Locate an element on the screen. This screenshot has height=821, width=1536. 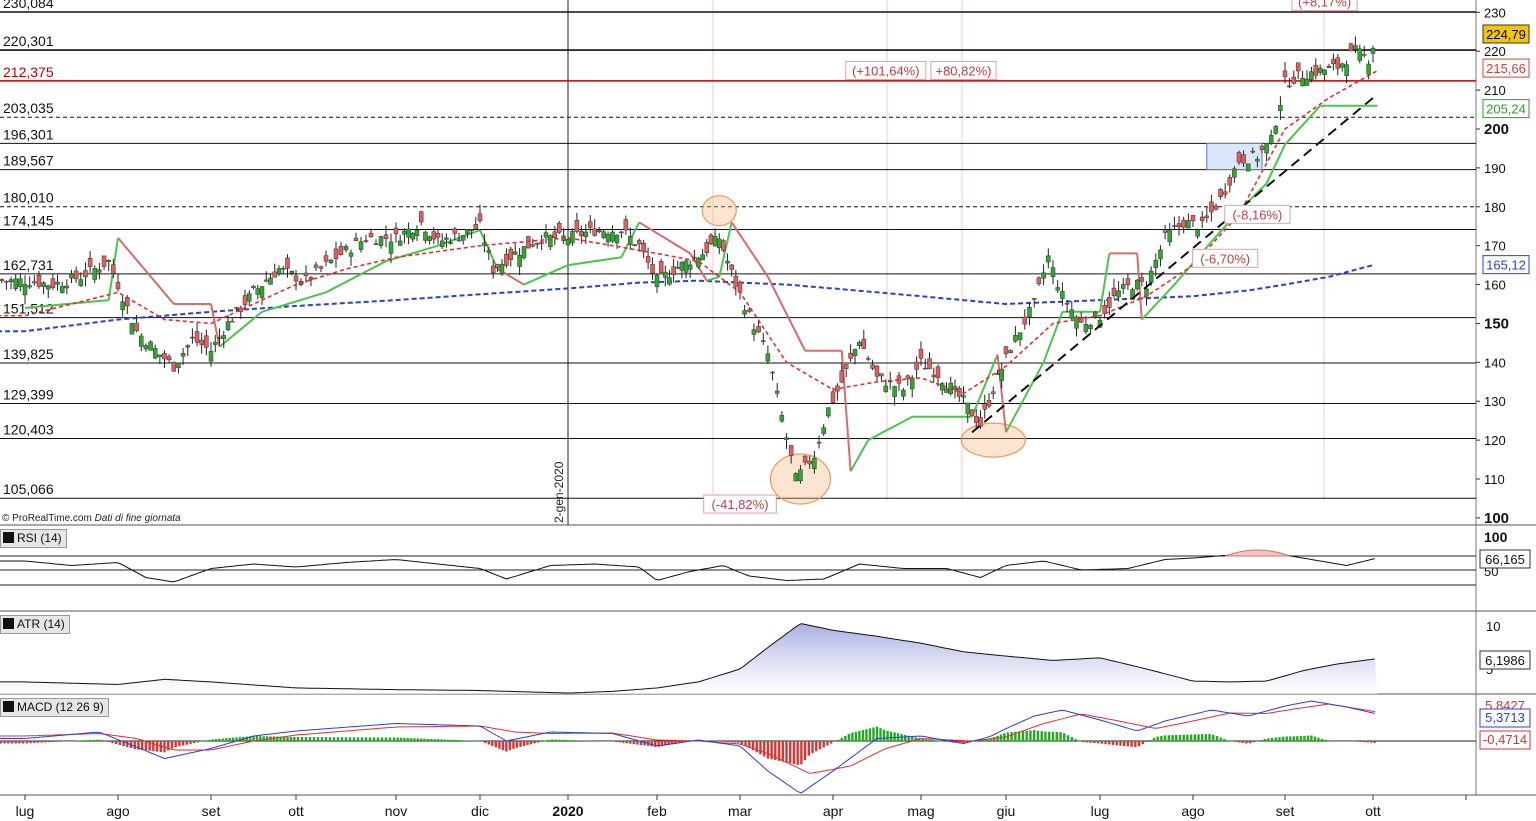
rsi-overbought-fill is located at coordinates (1257, 553).